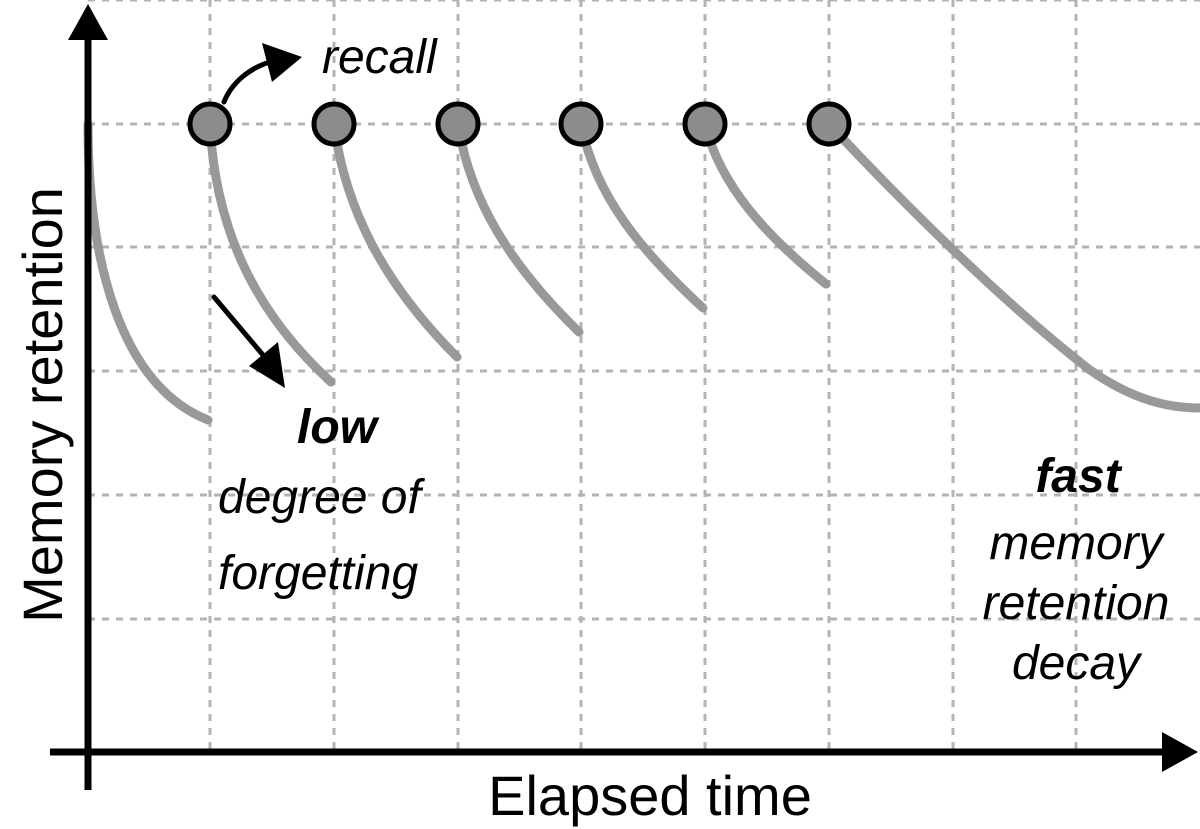  I want to click on recall-points, so click(519, 124).